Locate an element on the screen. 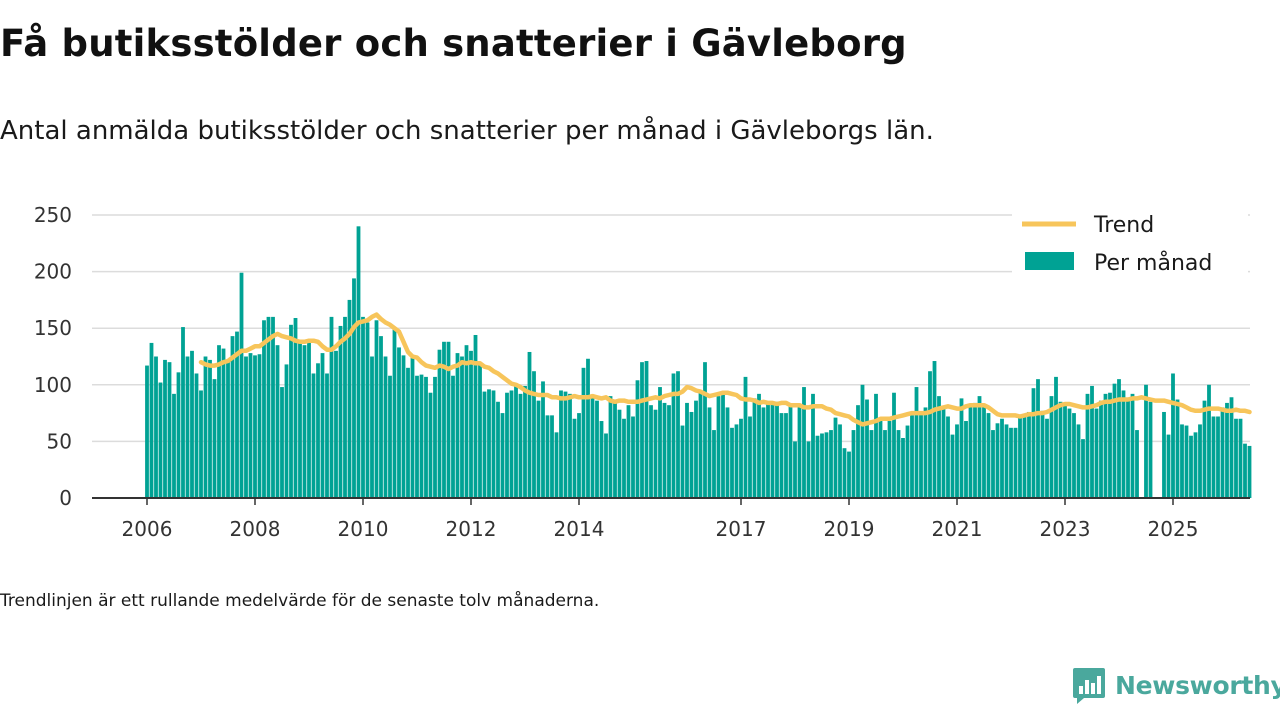  y-tick-label: 200 is located at coordinates (53, 272).